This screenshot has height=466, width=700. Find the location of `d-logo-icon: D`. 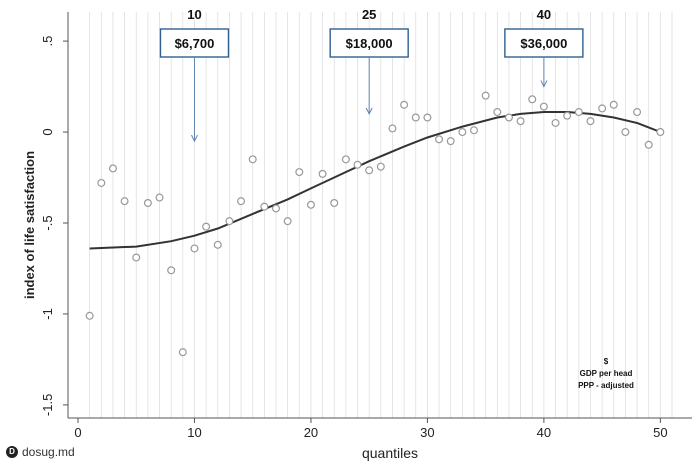

d-logo-icon: D is located at coordinates (12, 452).